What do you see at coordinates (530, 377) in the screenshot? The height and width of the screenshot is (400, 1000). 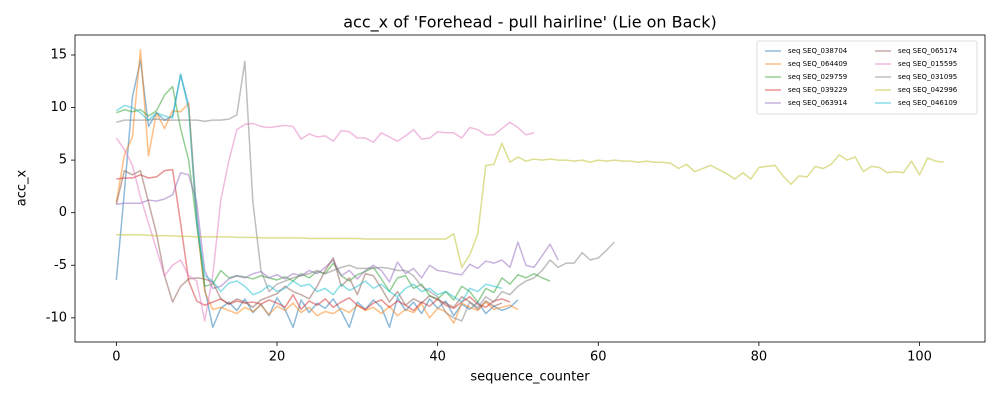 I see `x-axis-label: sequence_counter` at bounding box center [530, 377].